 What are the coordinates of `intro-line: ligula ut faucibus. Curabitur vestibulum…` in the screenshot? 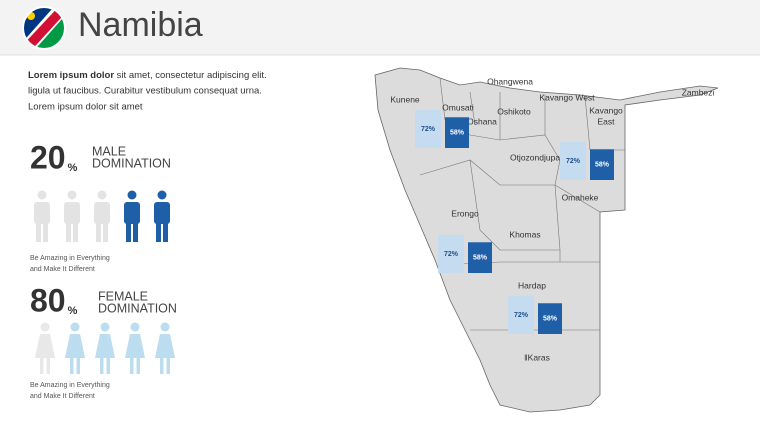 It's located at (145, 91).